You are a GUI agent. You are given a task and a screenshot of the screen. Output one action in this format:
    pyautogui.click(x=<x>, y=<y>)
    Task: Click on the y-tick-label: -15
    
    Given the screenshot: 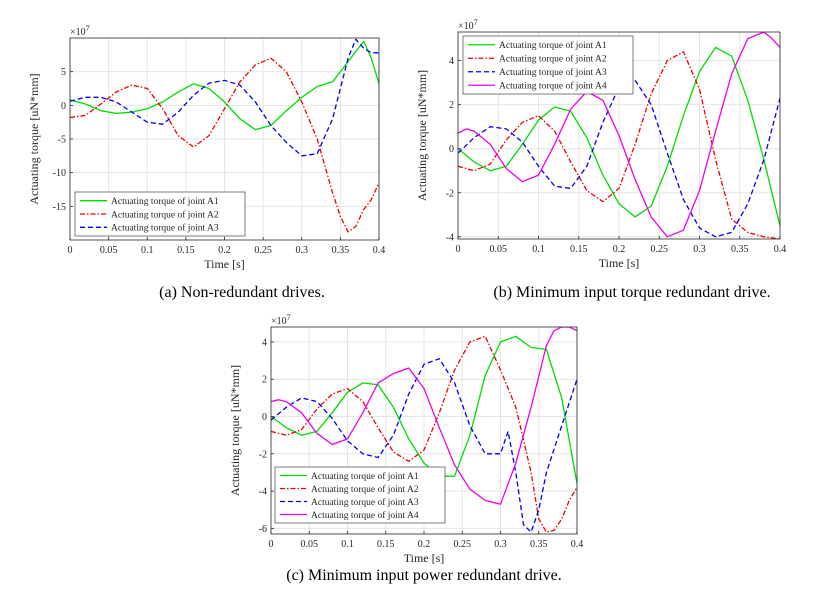 What is the action you would take?
    pyautogui.click(x=59, y=207)
    